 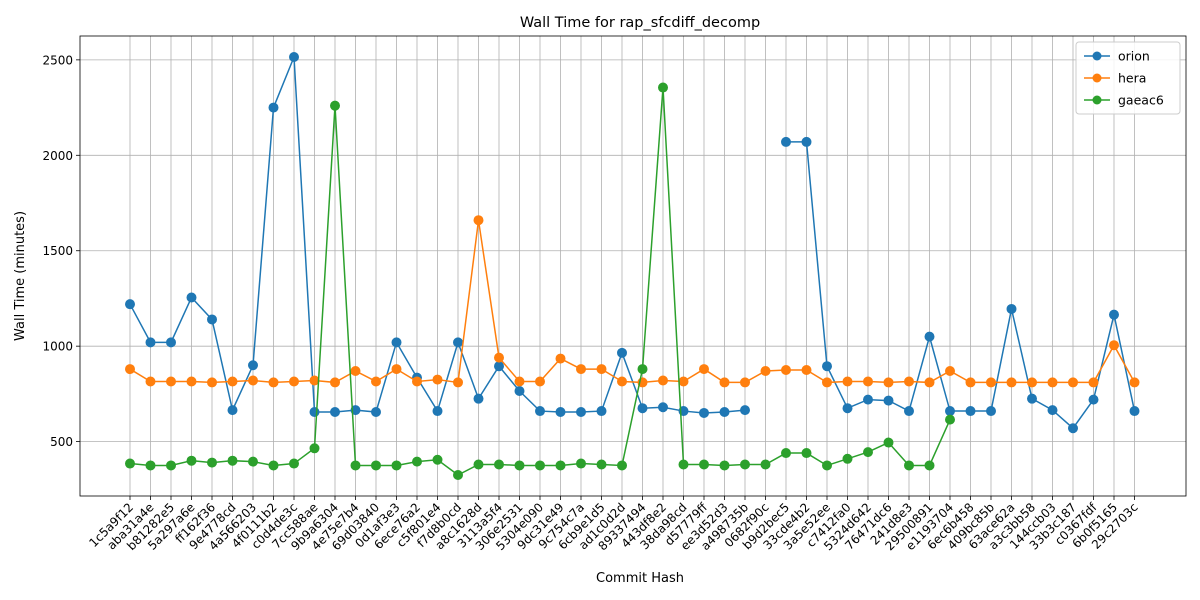 I want to click on legend-marker-orion, so click(x=1097, y=56).